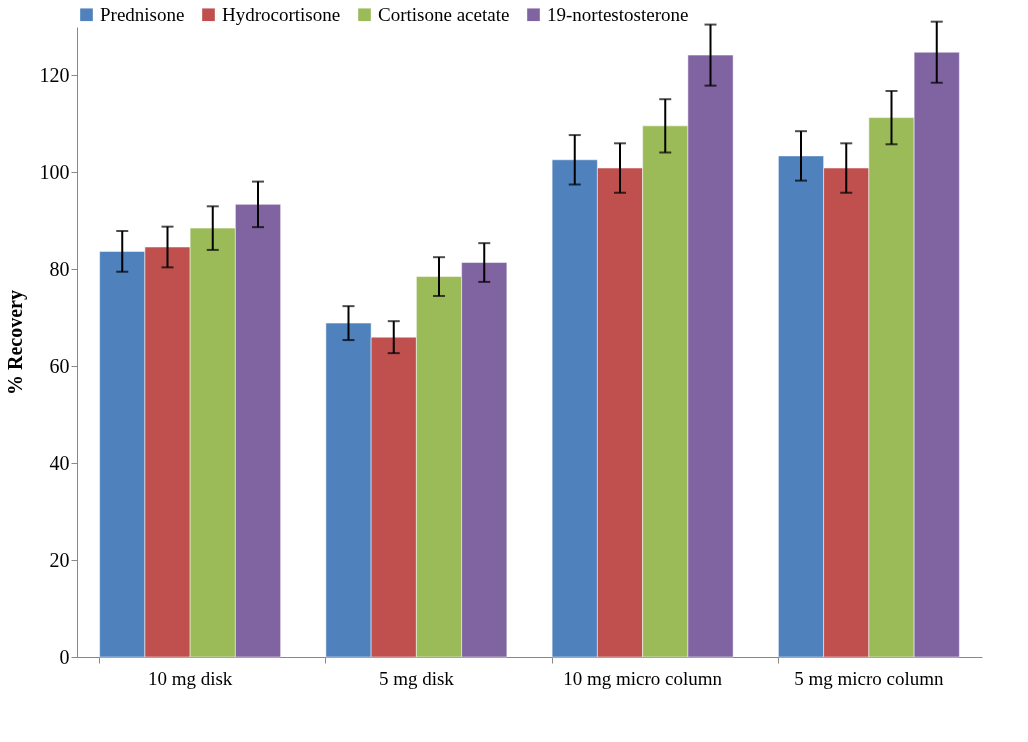  I want to click on y-tick-label: 0, so click(64, 656).